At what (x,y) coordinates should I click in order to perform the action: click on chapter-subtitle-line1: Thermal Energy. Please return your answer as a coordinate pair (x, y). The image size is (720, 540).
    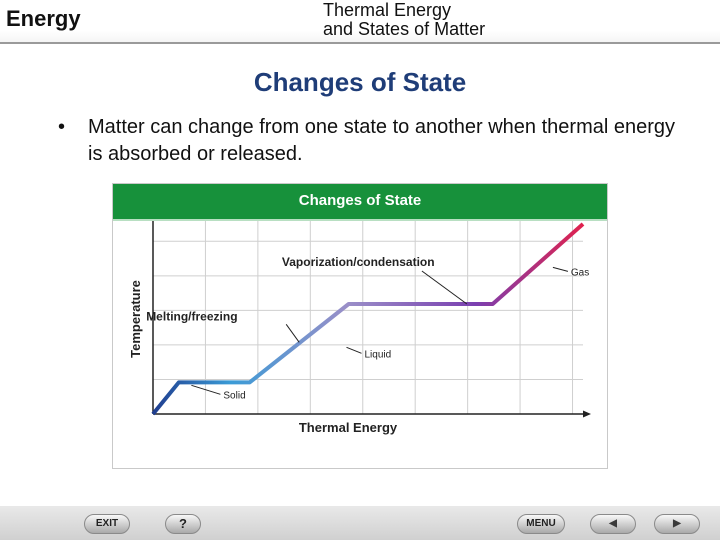
    Looking at the image, I should click on (387, 10).